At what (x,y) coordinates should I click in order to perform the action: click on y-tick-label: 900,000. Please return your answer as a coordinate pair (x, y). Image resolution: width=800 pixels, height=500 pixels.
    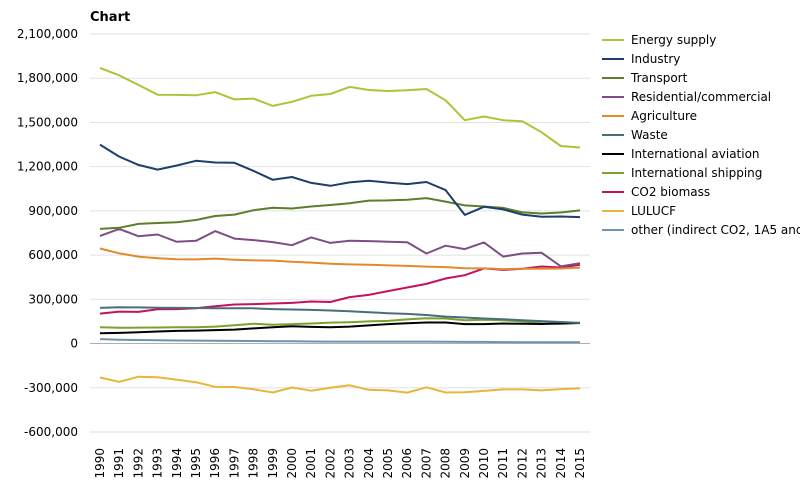
    Looking at the image, I should click on (53, 211).